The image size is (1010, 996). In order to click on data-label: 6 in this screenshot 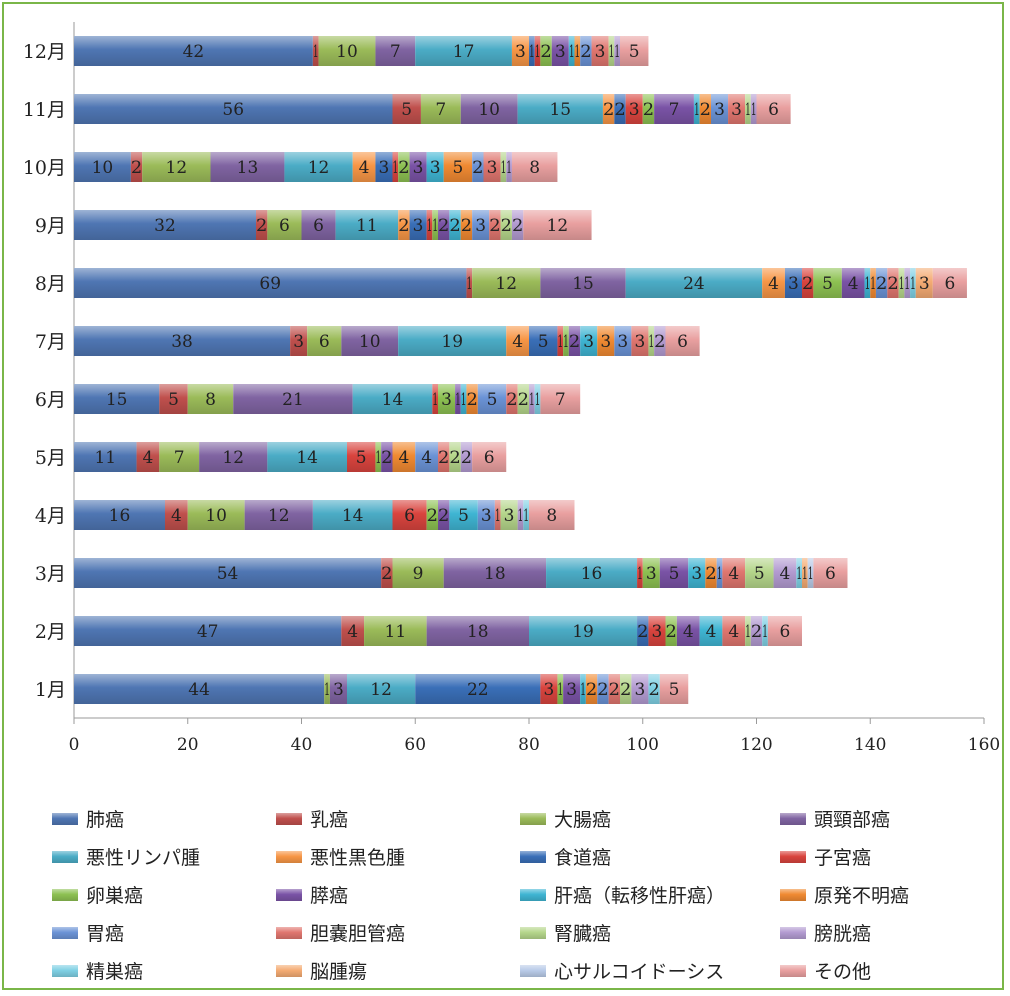, I will do `click(318, 226)`.